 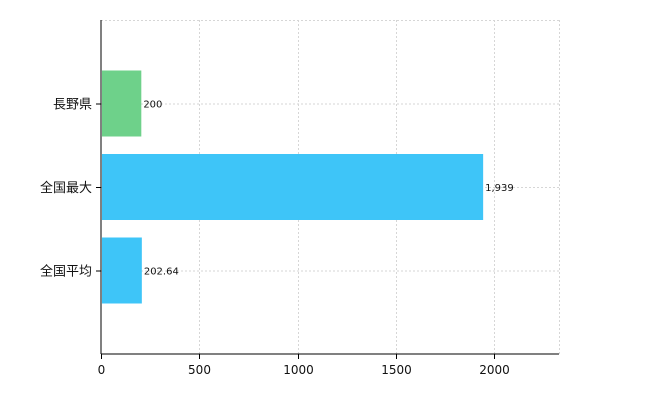 What do you see at coordinates (199, 370) in the screenshot?
I see `x-tick-label: 500` at bounding box center [199, 370].